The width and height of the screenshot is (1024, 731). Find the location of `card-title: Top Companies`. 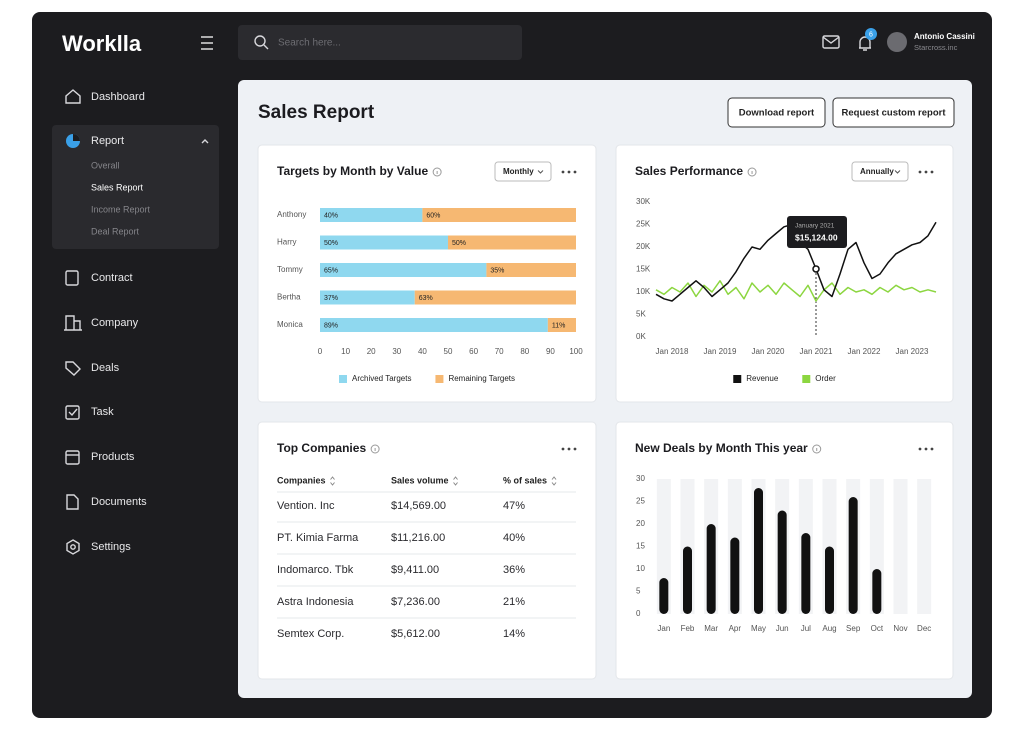

card-title: Top Companies is located at coordinates (321, 448).